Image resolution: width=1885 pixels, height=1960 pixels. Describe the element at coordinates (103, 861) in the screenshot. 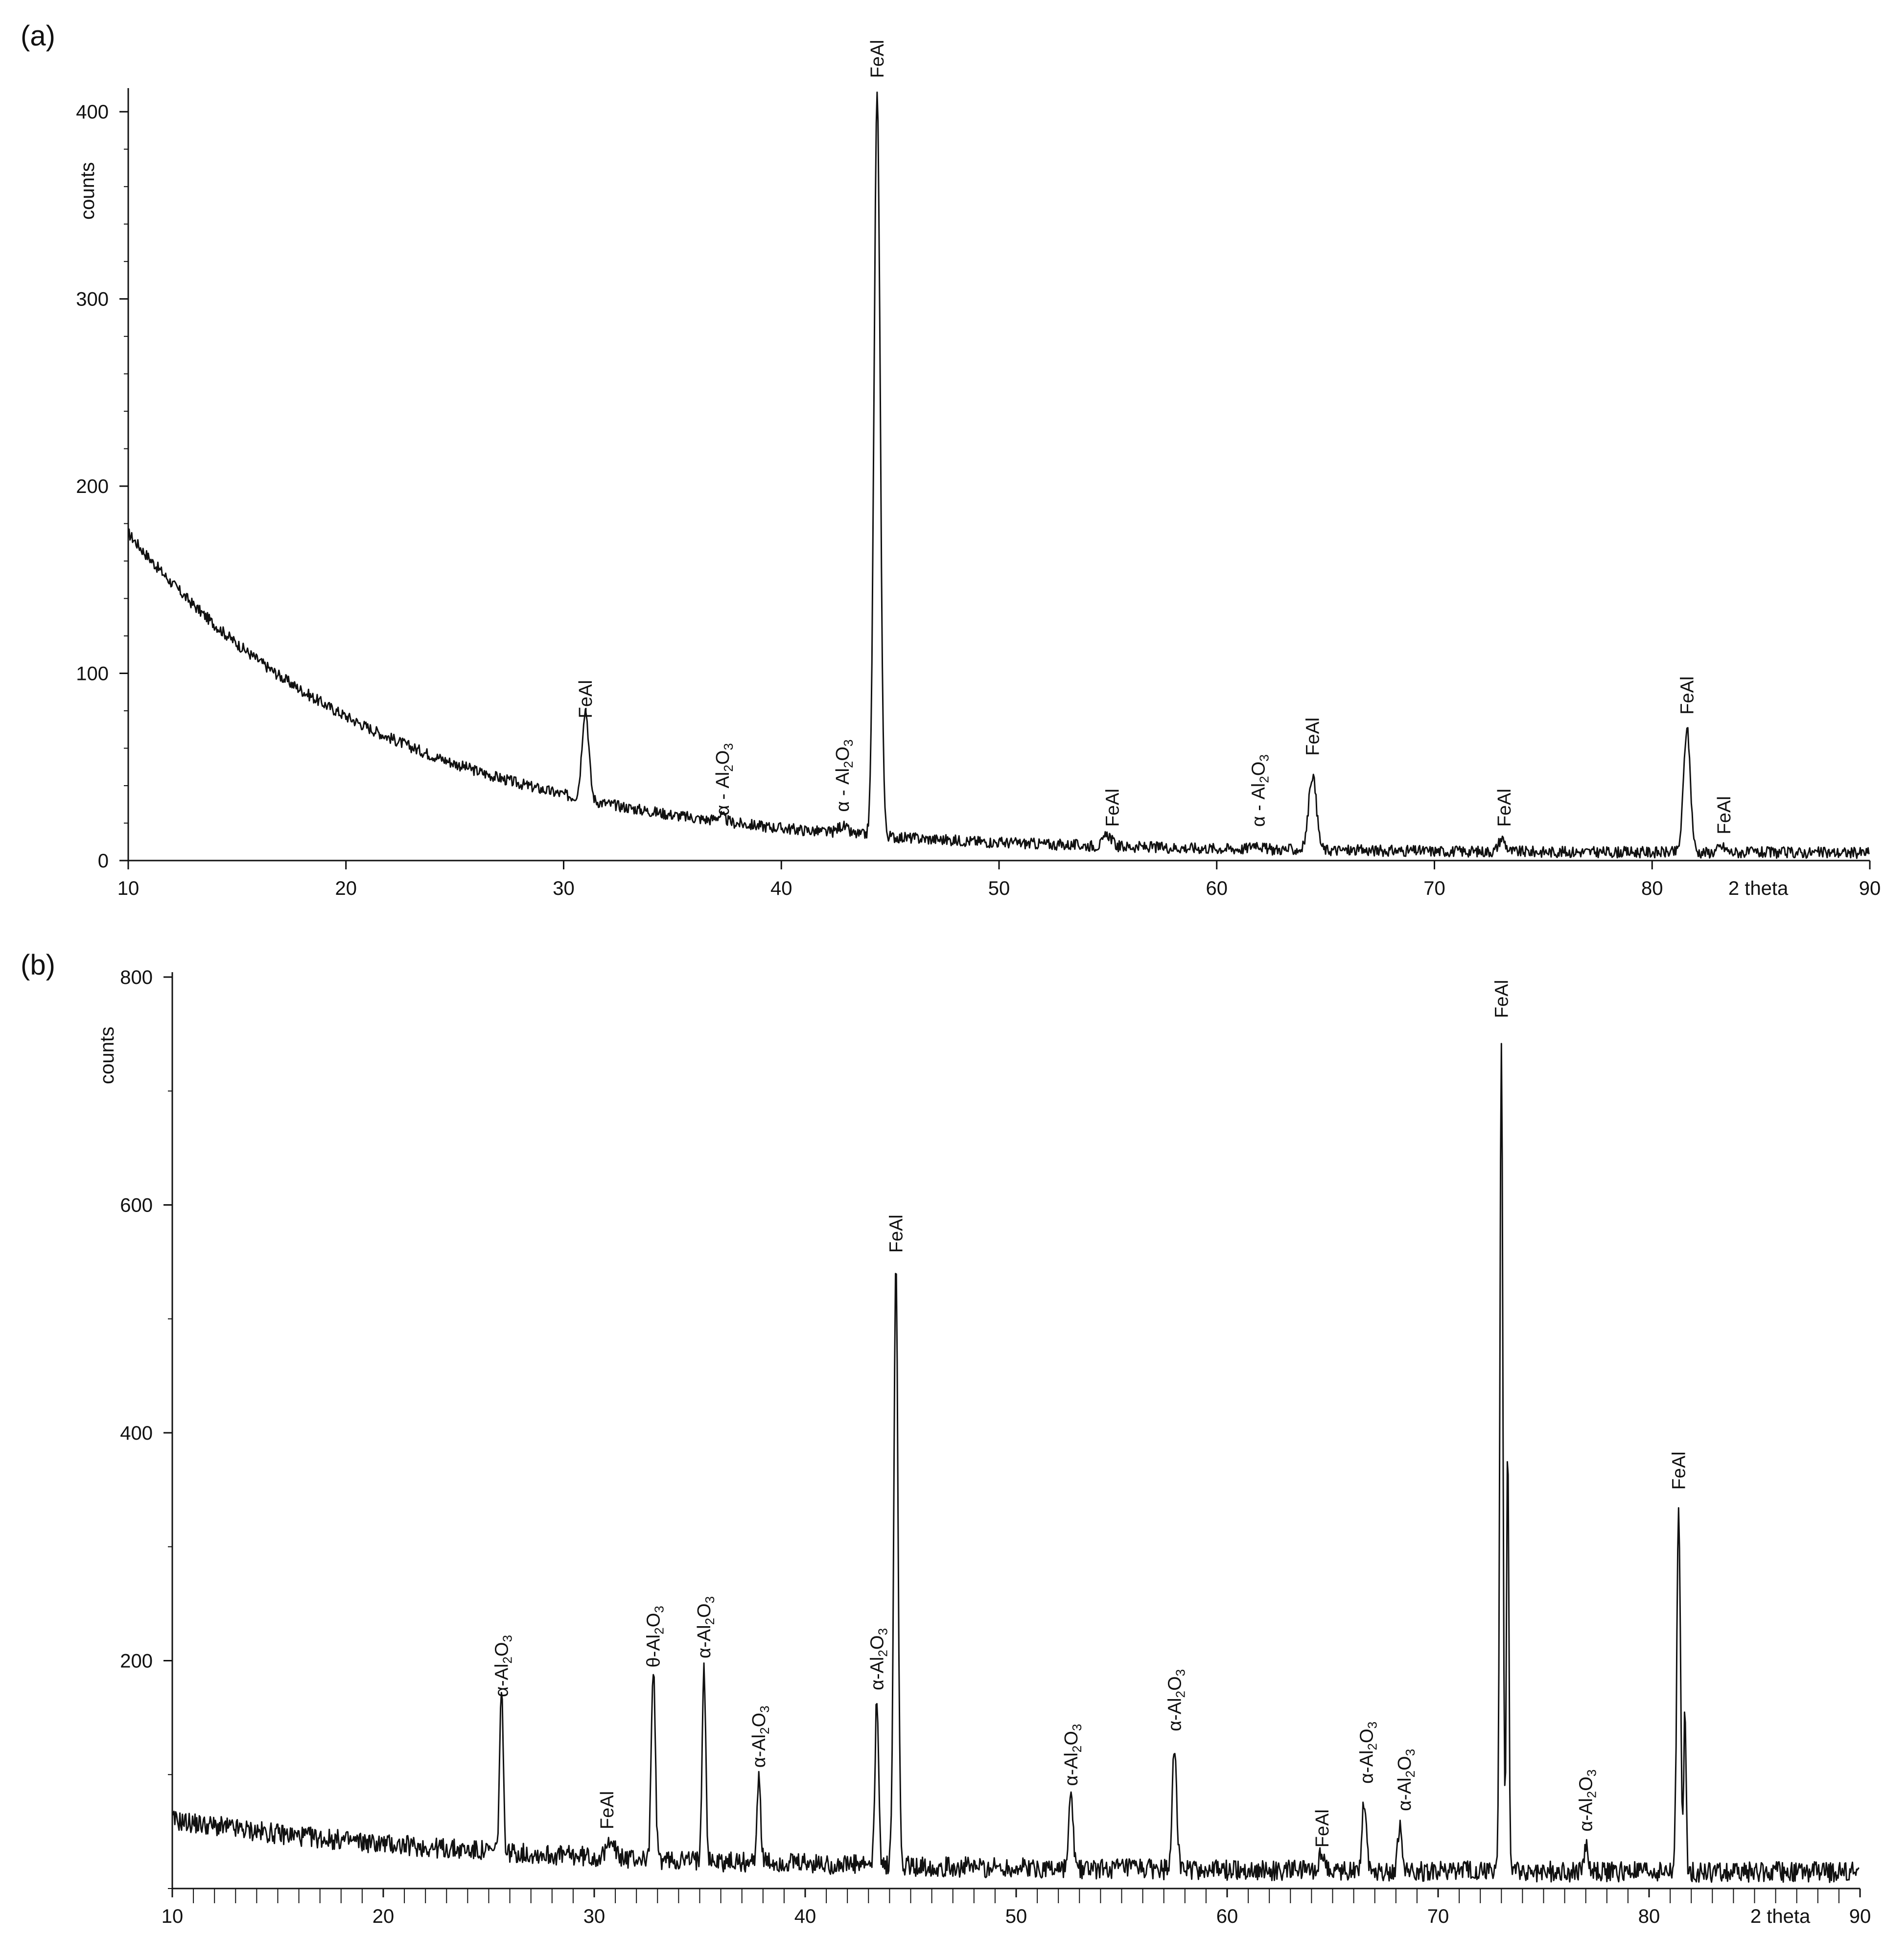

I see `y-tick-label: 0` at that location.